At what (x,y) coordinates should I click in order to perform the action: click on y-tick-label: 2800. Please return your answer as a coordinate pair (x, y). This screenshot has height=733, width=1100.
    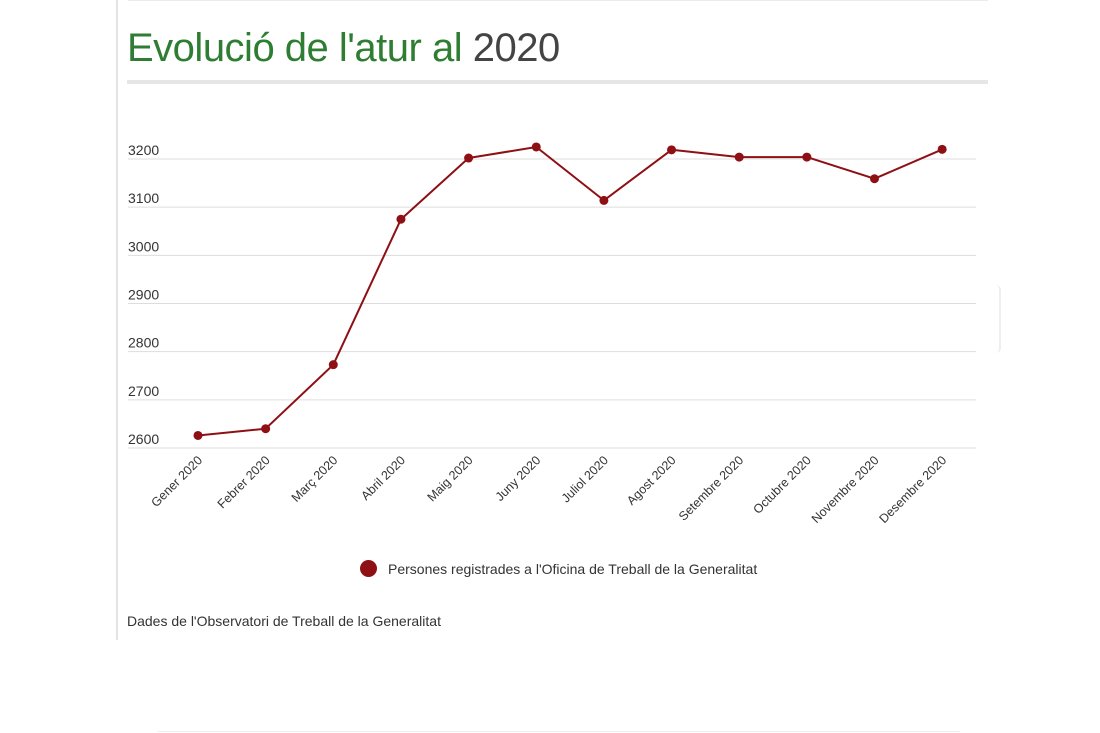
    Looking at the image, I should click on (143, 343).